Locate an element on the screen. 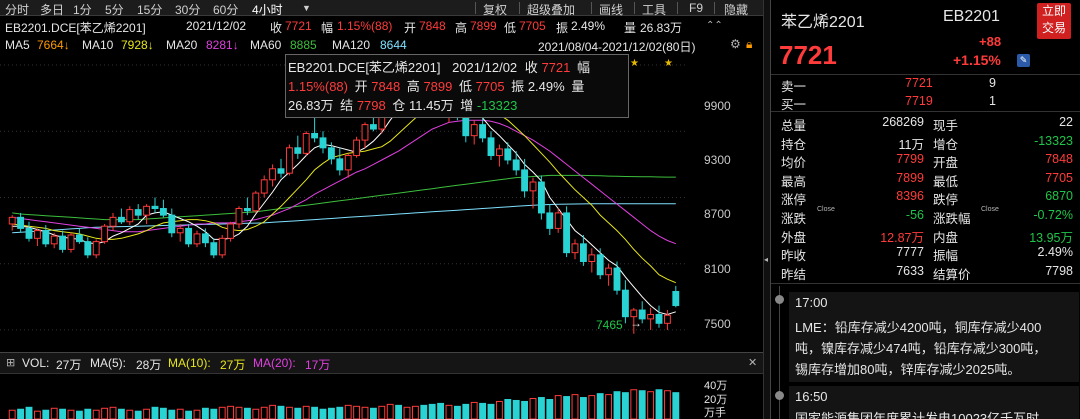 The image size is (1080, 419). period-tab-5min: 5分 is located at coordinates (114, 10).